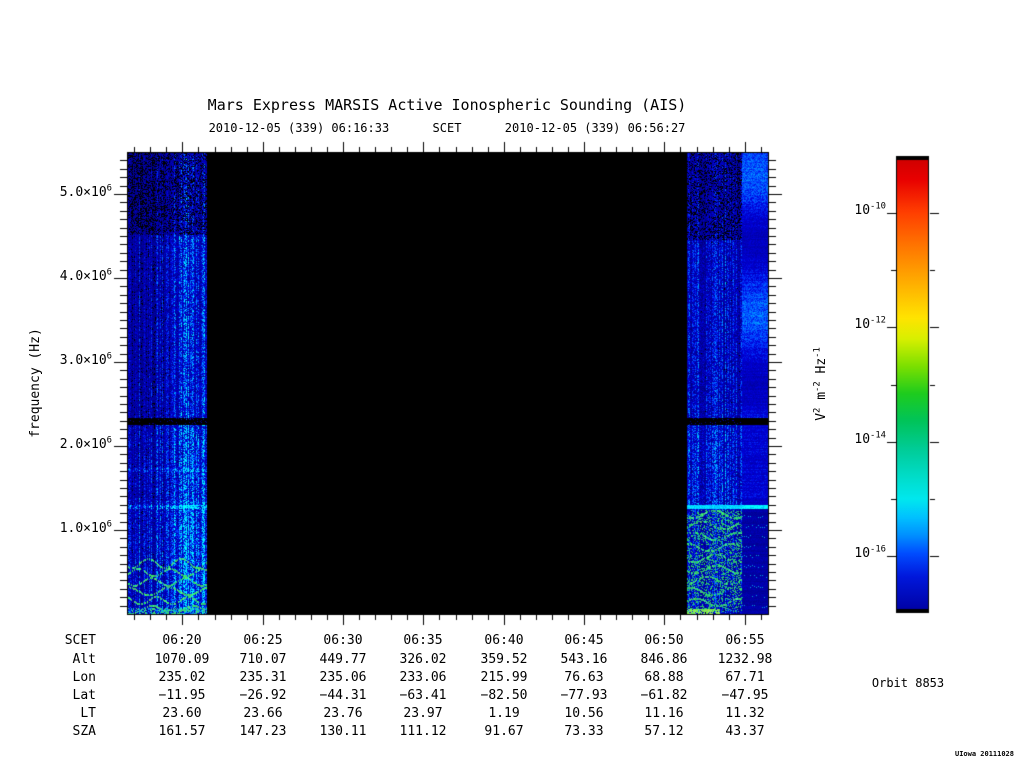  What do you see at coordinates (745, 695) in the screenshot?
I see `ephemeris-cell: −47.95` at bounding box center [745, 695].